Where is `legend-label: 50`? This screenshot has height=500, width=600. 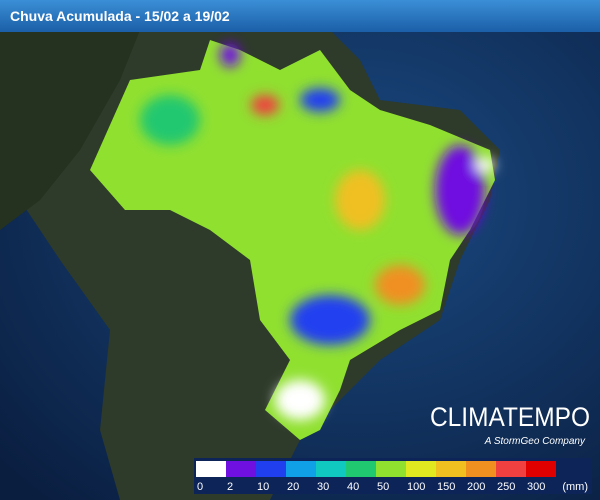
legend-label: 50 is located at coordinates (383, 487).